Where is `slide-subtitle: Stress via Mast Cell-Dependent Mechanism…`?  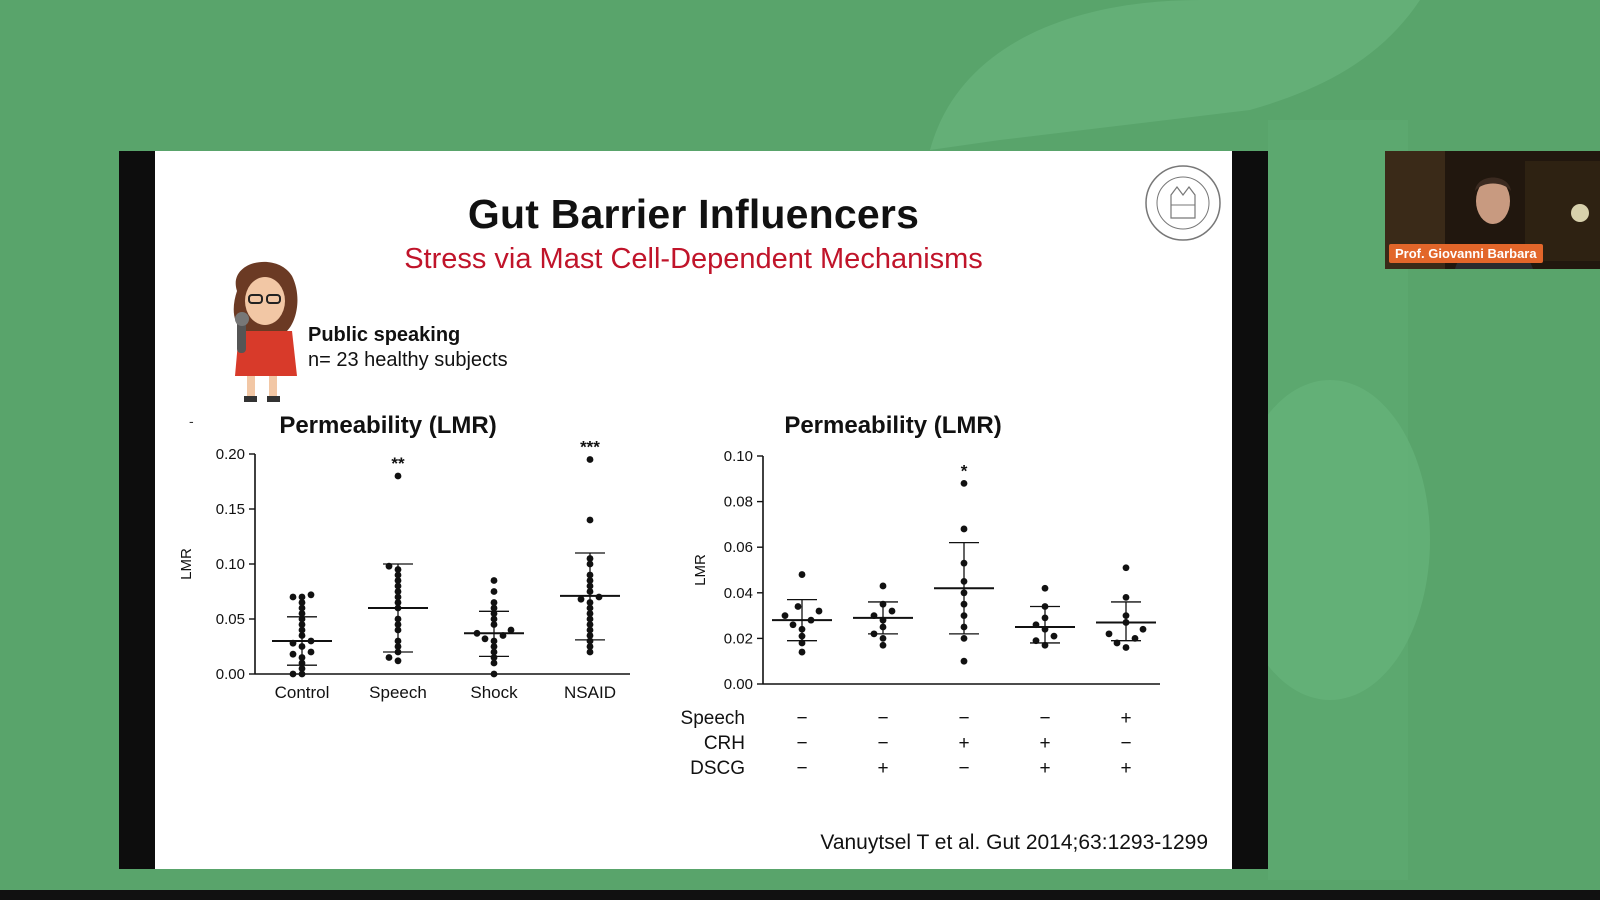
slide-subtitle: Stress via Mast Cell-Dependent Mechanism… is located at coordinates (693, 259).